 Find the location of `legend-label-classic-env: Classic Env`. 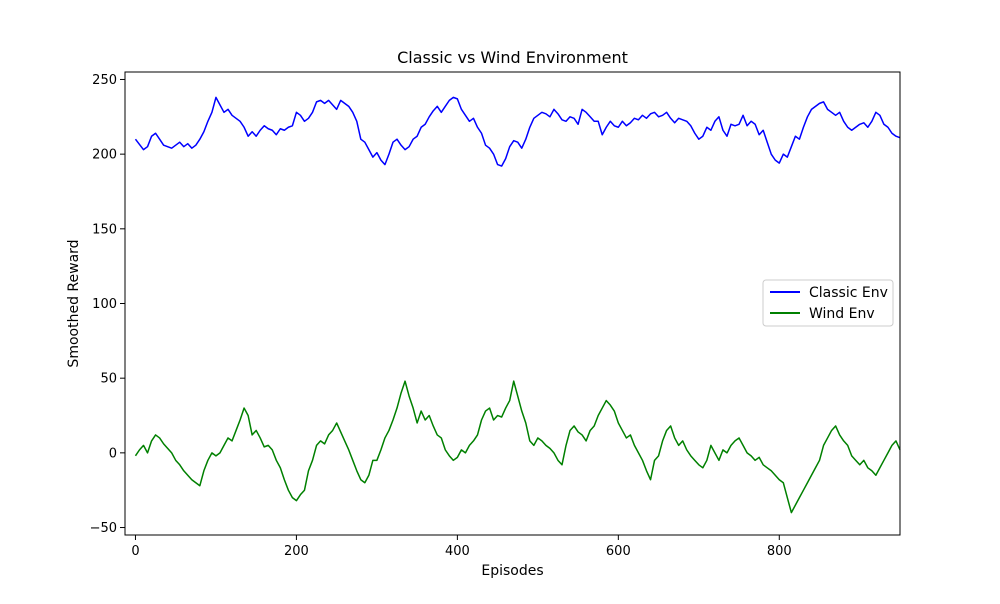

legend-label-classic-env: Classic Env is located at coordinates (848, 293).